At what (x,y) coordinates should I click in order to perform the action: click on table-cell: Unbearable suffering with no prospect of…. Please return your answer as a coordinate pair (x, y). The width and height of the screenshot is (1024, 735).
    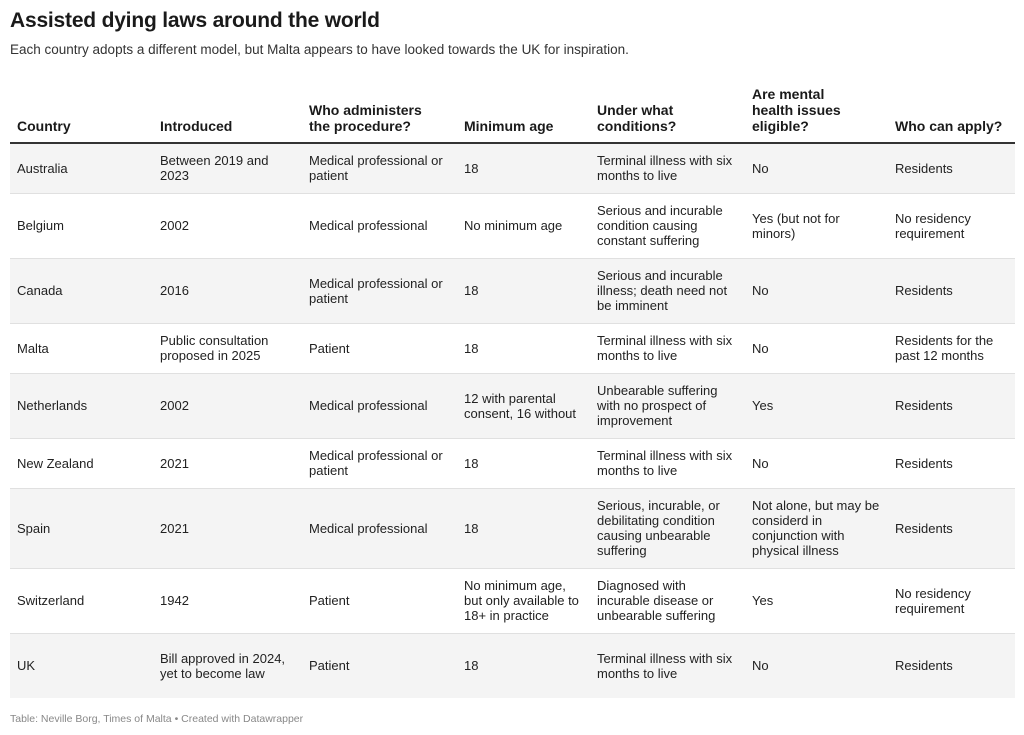
    Looking at the image, I should click on (667, 406).